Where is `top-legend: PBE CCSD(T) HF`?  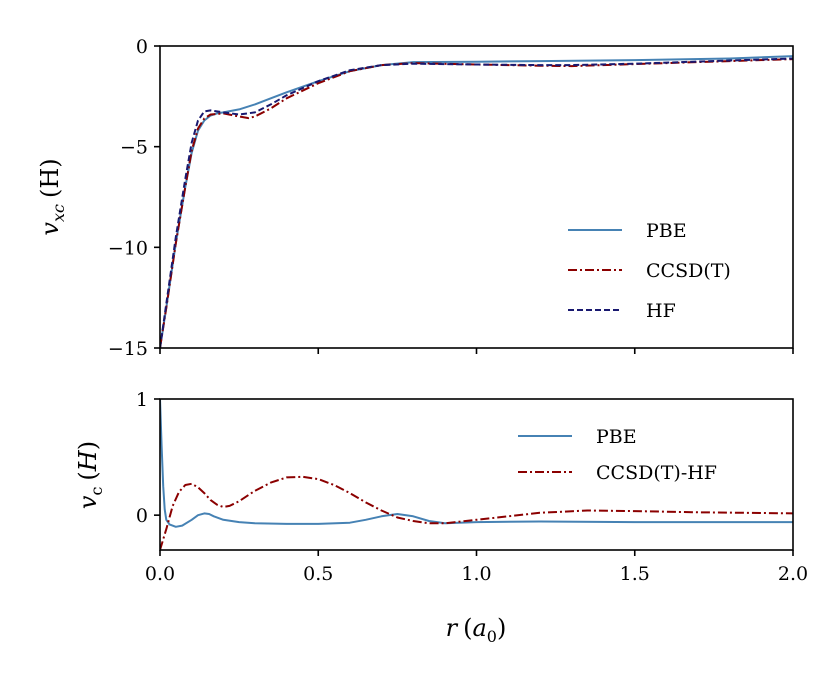
top-legend: PBE CCSD(T) HF is located at coordinates (649, 271).